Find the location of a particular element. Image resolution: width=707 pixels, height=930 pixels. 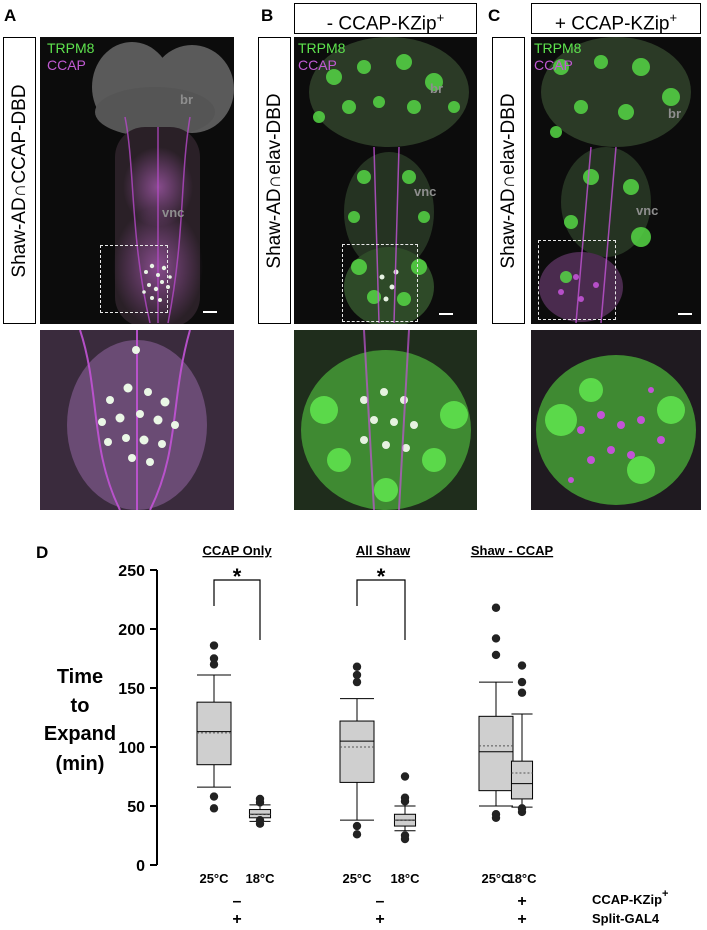

row-label-splitgal4: Split-GAL4 is located at coordinates (626, 918).